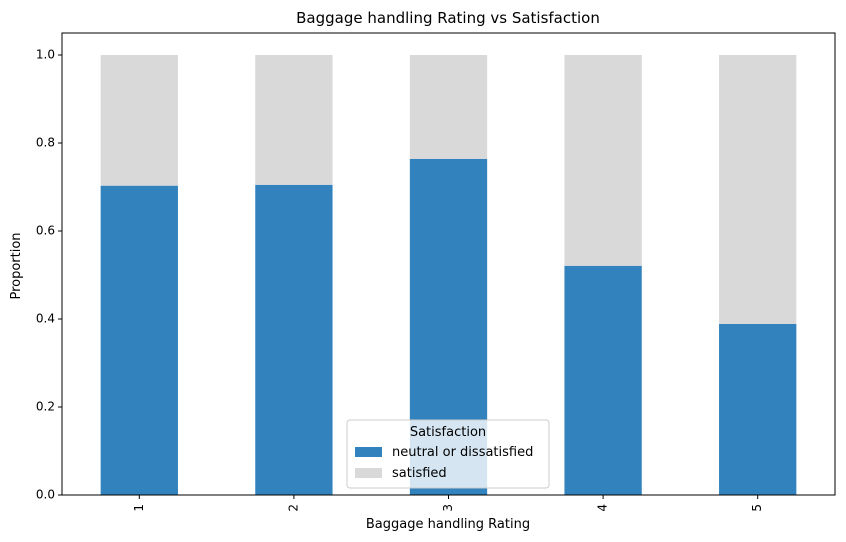  Describe the element at coordinates (139, 508) in the screenshot. I see `x-tick-label: 1` at that location.